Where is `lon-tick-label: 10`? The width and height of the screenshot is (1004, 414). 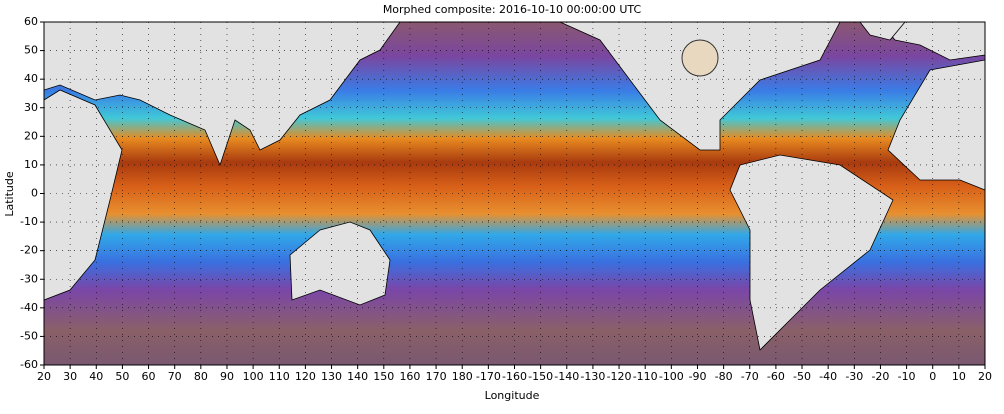 lon-tick-label: 10 is located at coordinates (959, 376).